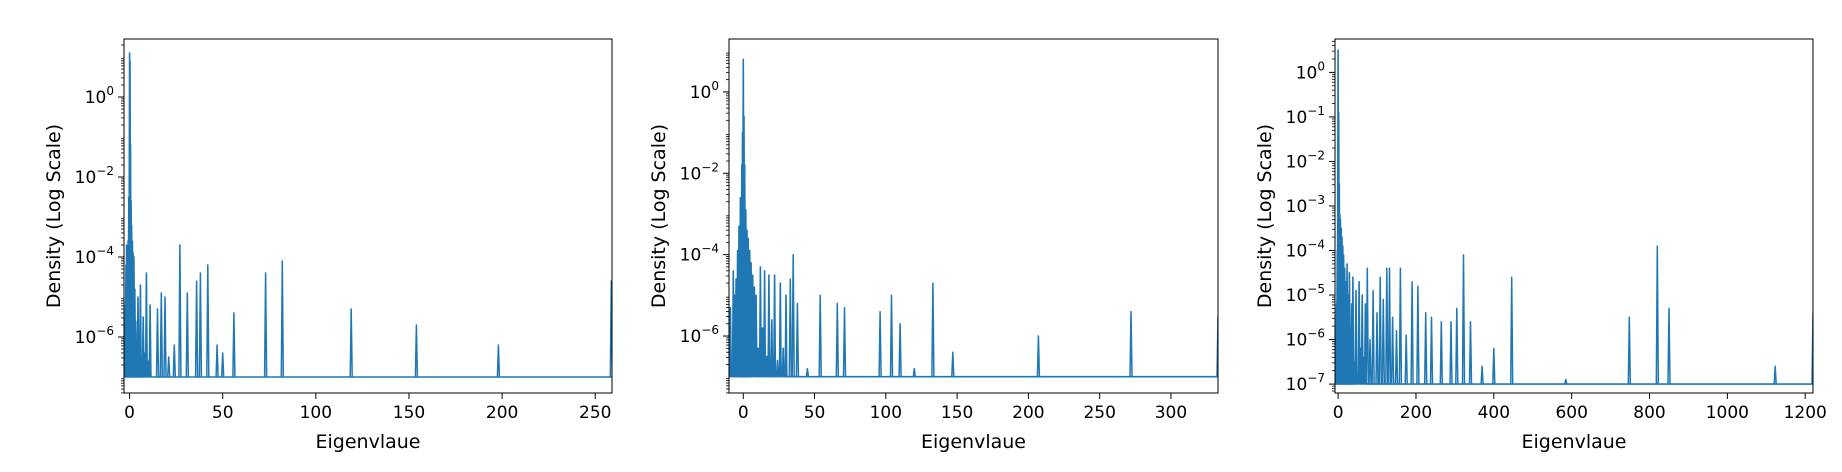 The image size is (1842, 472). Describe the element at coordinates (1305, 116) in the screenshot. I see `y-tick-label: 10⁻¹` at that location.